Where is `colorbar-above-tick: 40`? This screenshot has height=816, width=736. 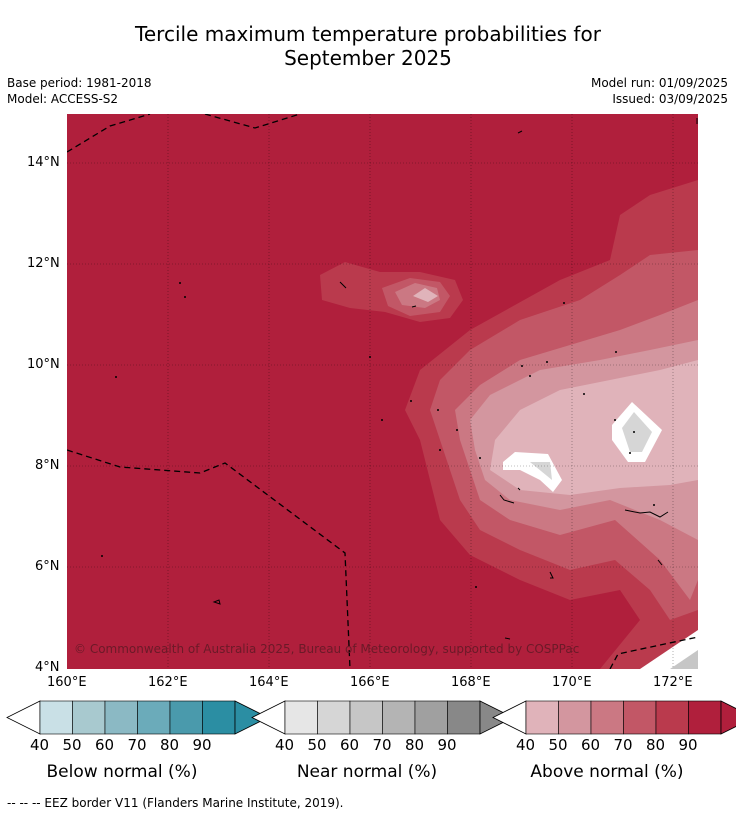
colorbar-above-tick: 40 is located at coordinates (526, 745).